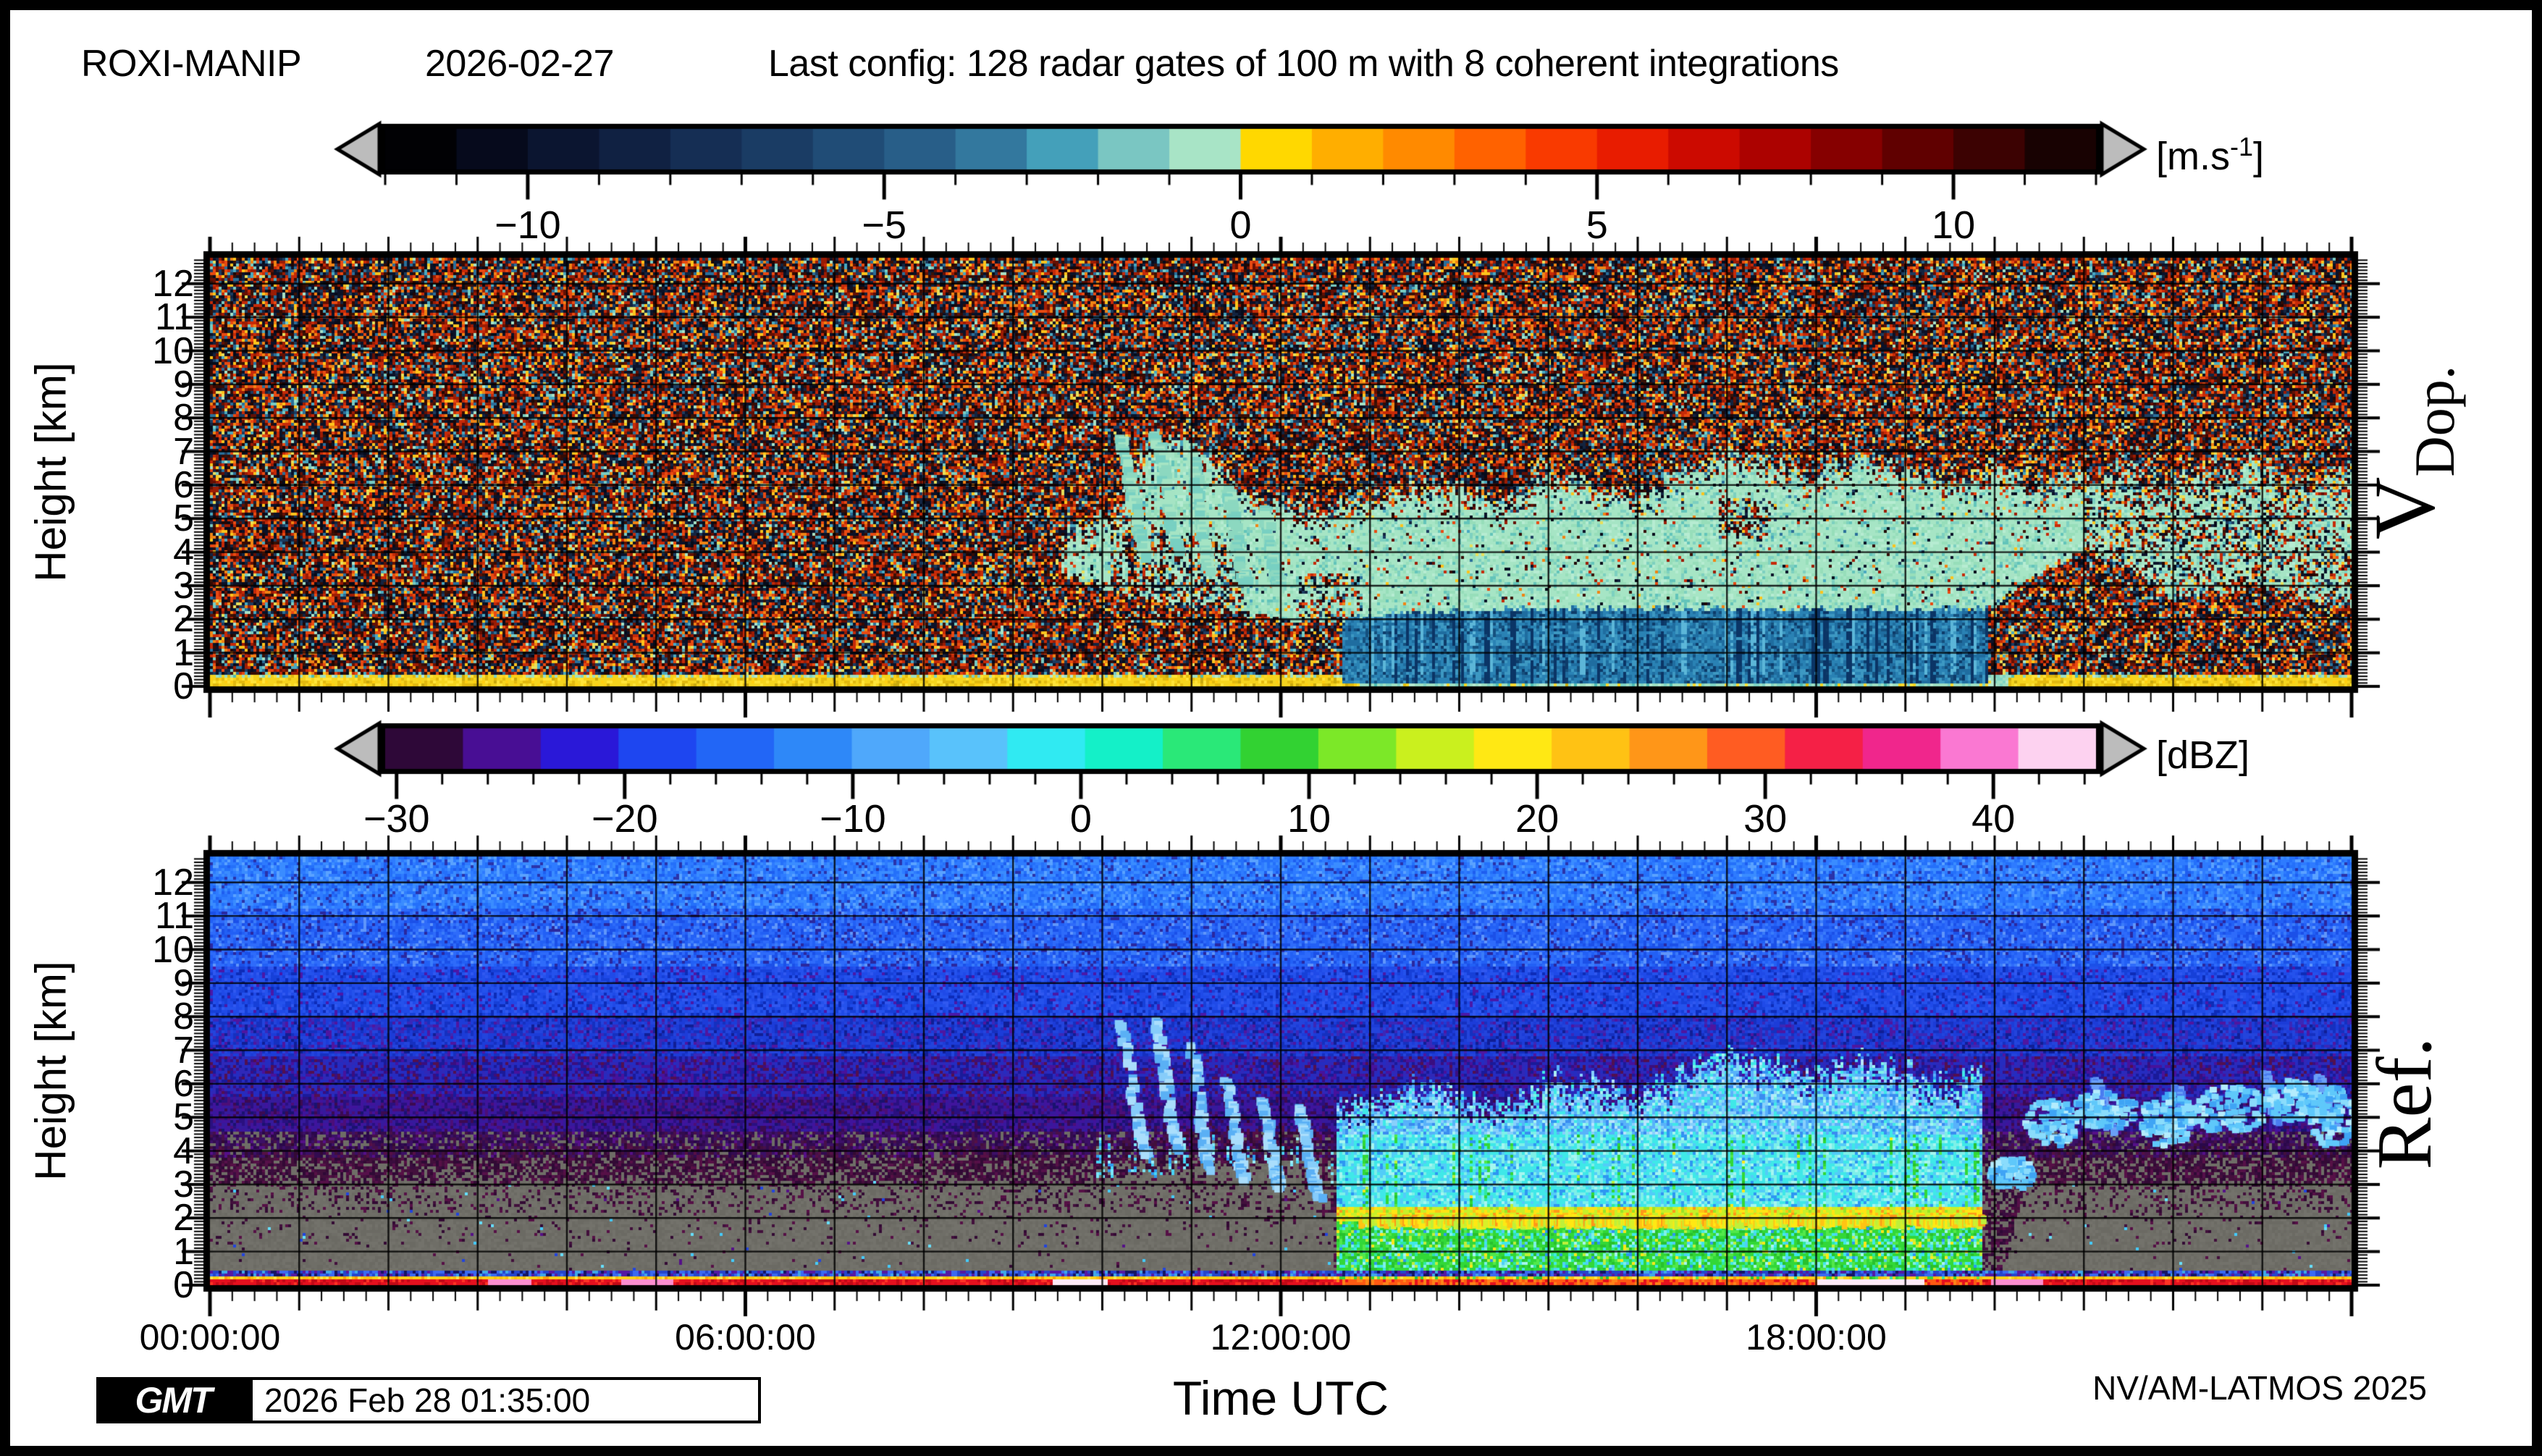  Describe the element at coordinates (1816, 1337) in the screenshot. I see `time-tick-label: 18:00:00` at that location.